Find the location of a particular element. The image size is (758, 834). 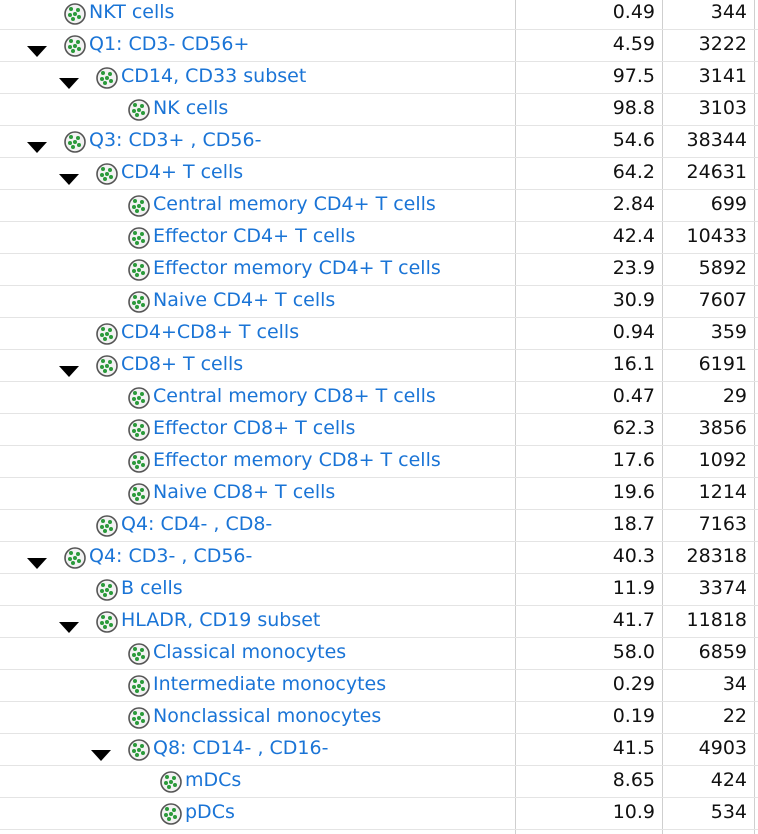

frequency: 98.8 is located at coordinates (633, 108).